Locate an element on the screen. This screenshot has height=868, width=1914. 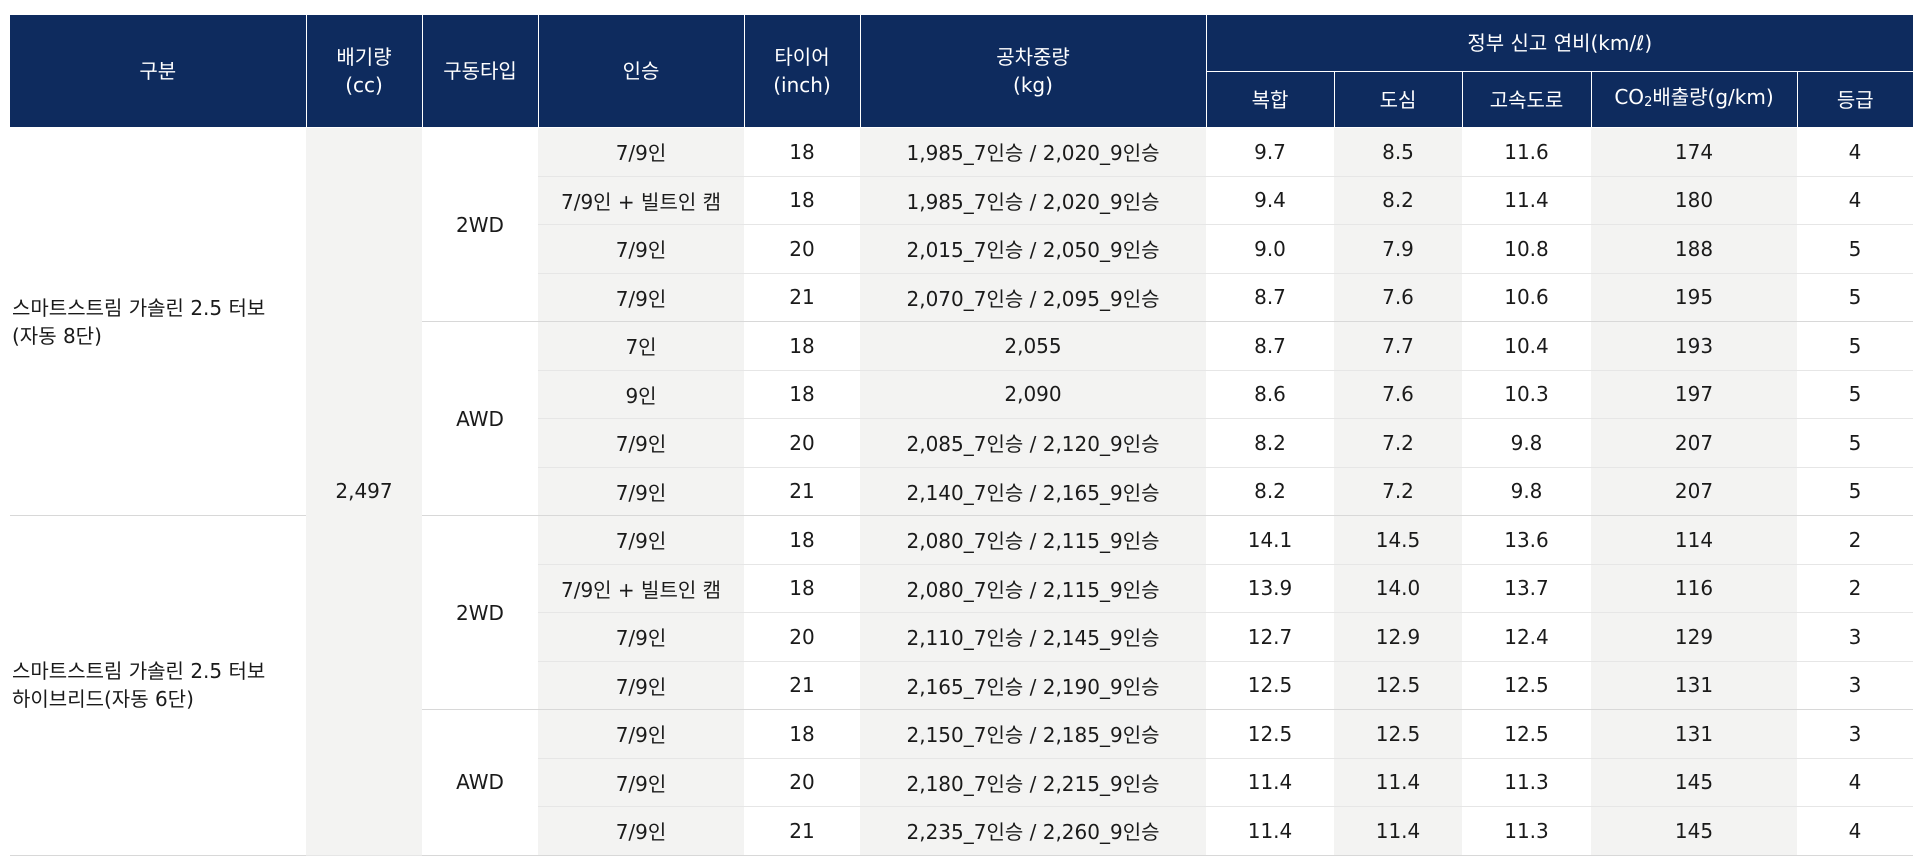
co2-cell: 114 is located at coordinates (1694, 540).